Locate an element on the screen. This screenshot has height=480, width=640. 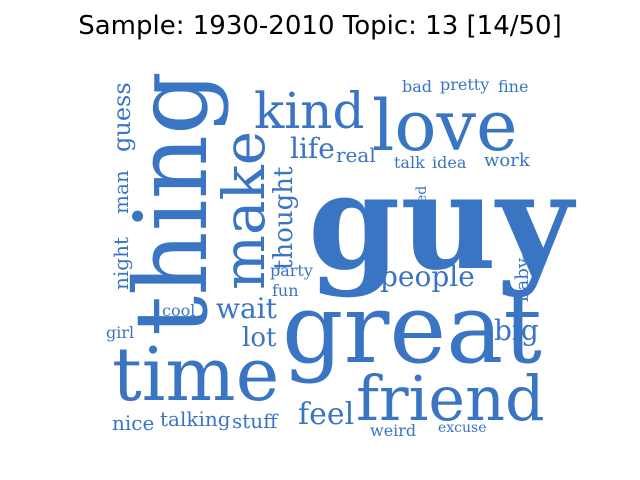
word-bad: bad is located at coordinates (417, 86).